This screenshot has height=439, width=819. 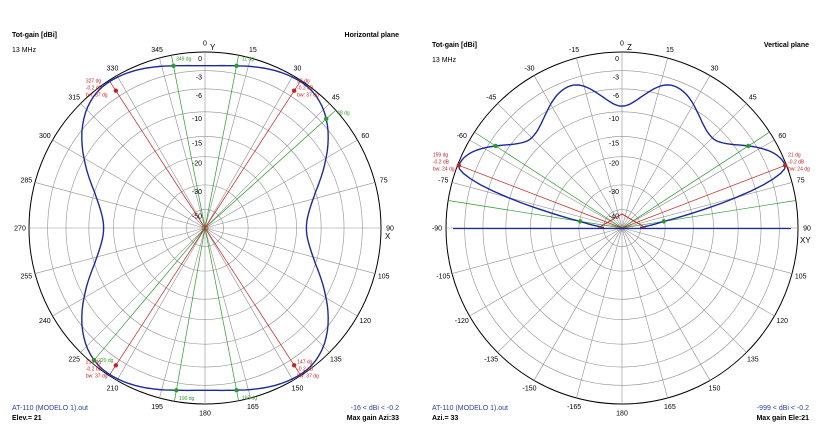 What do you see at coordinates (443, 181) in the screenshot?
I see `angle-tick-label: -75` at bounding box center [443, 181].